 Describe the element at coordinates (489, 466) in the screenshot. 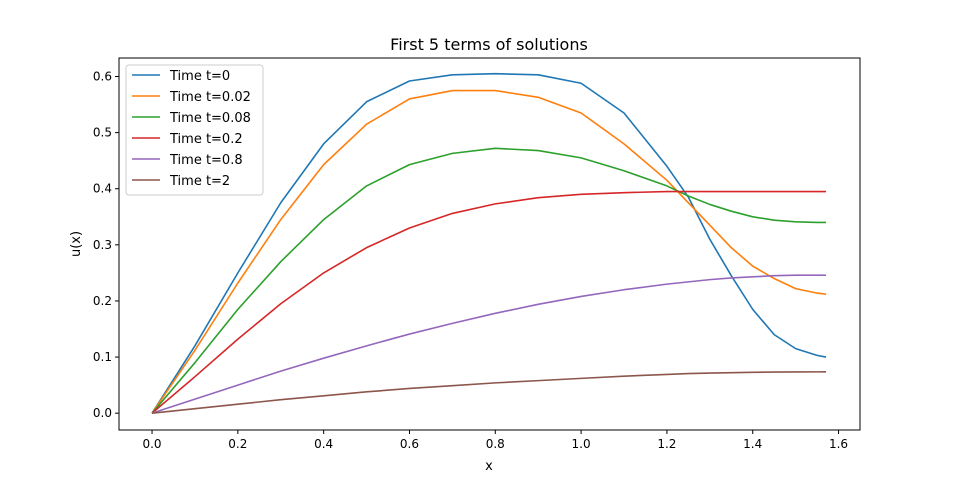

I see `x-axis-label: x` at that location.